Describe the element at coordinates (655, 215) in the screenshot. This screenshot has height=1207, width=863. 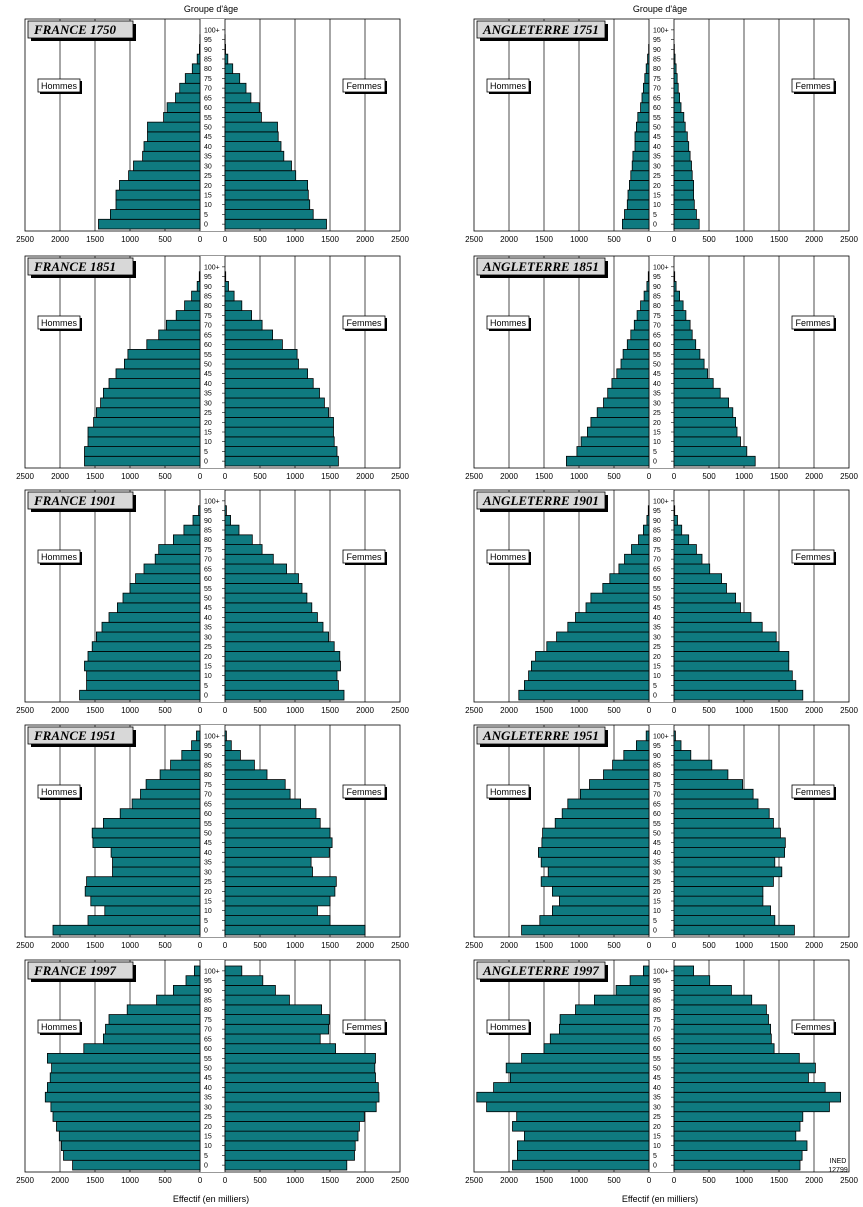
I see `age-tick-label: 5` at that location.